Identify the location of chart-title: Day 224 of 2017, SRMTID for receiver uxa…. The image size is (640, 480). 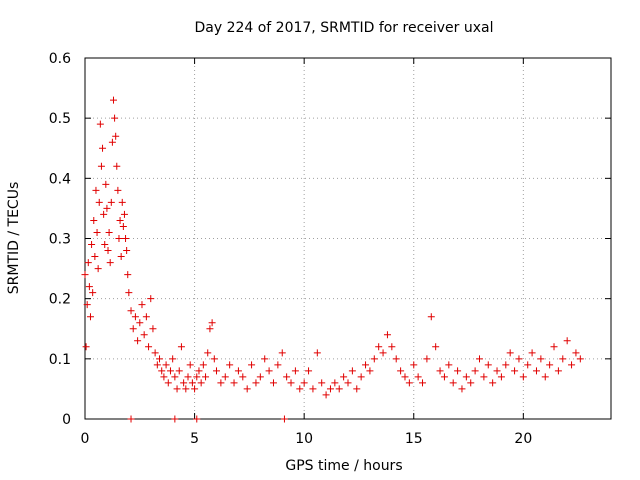
(343, 28).